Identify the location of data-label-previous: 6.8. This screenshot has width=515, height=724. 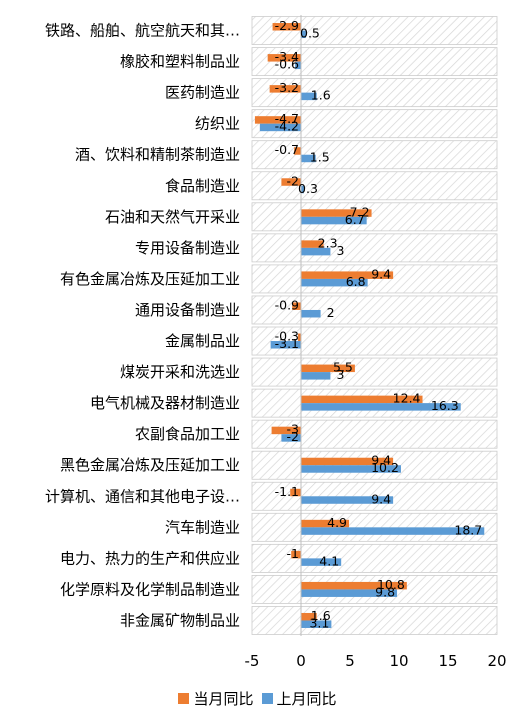
(356, 281).